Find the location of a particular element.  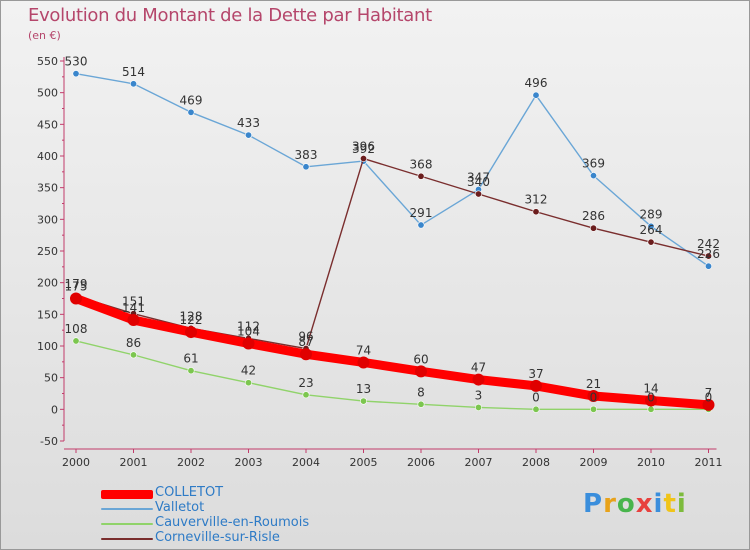

x-tick-label: 2010 is located at coordinates (651, 462).